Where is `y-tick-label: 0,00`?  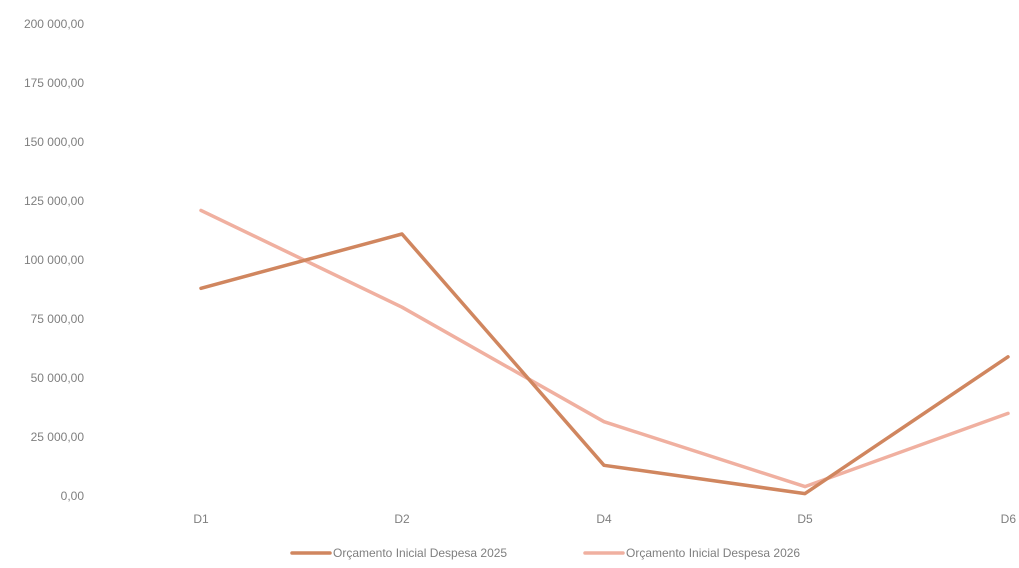
y-tick-label: 0,00 is located at coordinates (73, 496).